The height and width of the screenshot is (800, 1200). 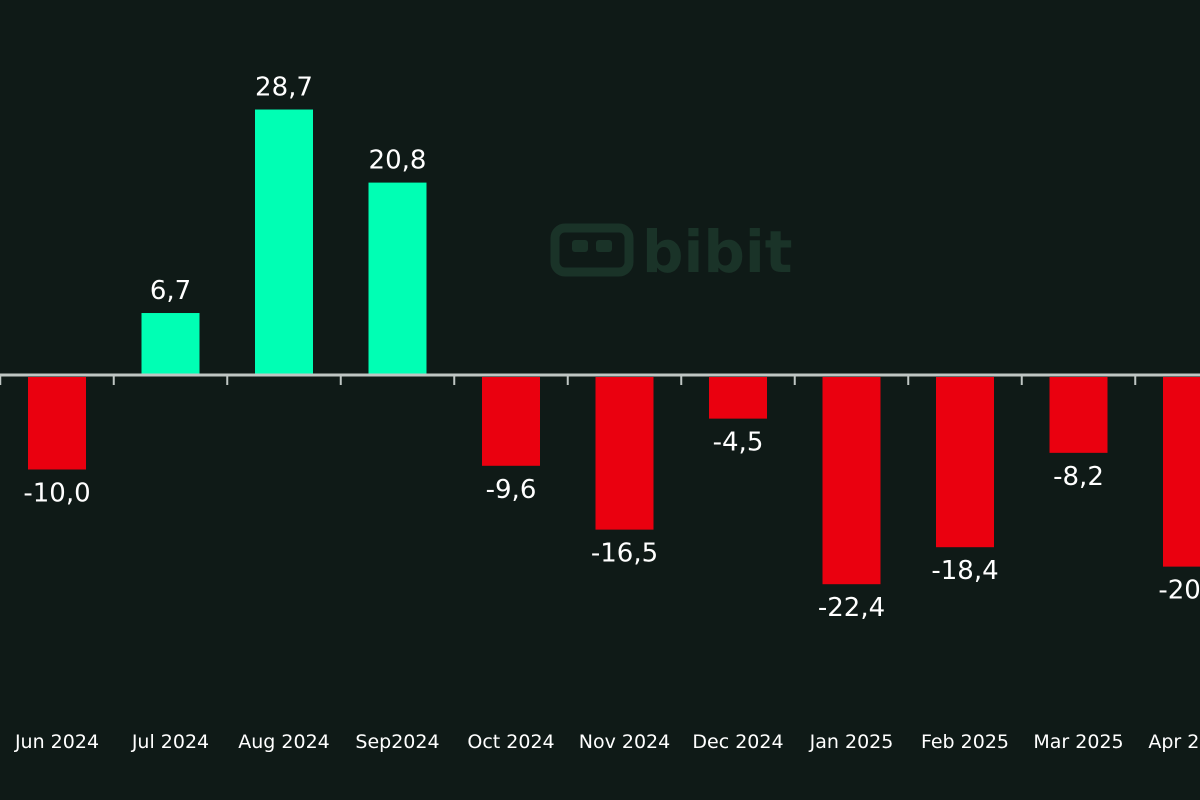 What do you see at coordinates (964, 571) in the screenshot?
I see `data-label-8: -18,4` at bounding box center [964, 571].